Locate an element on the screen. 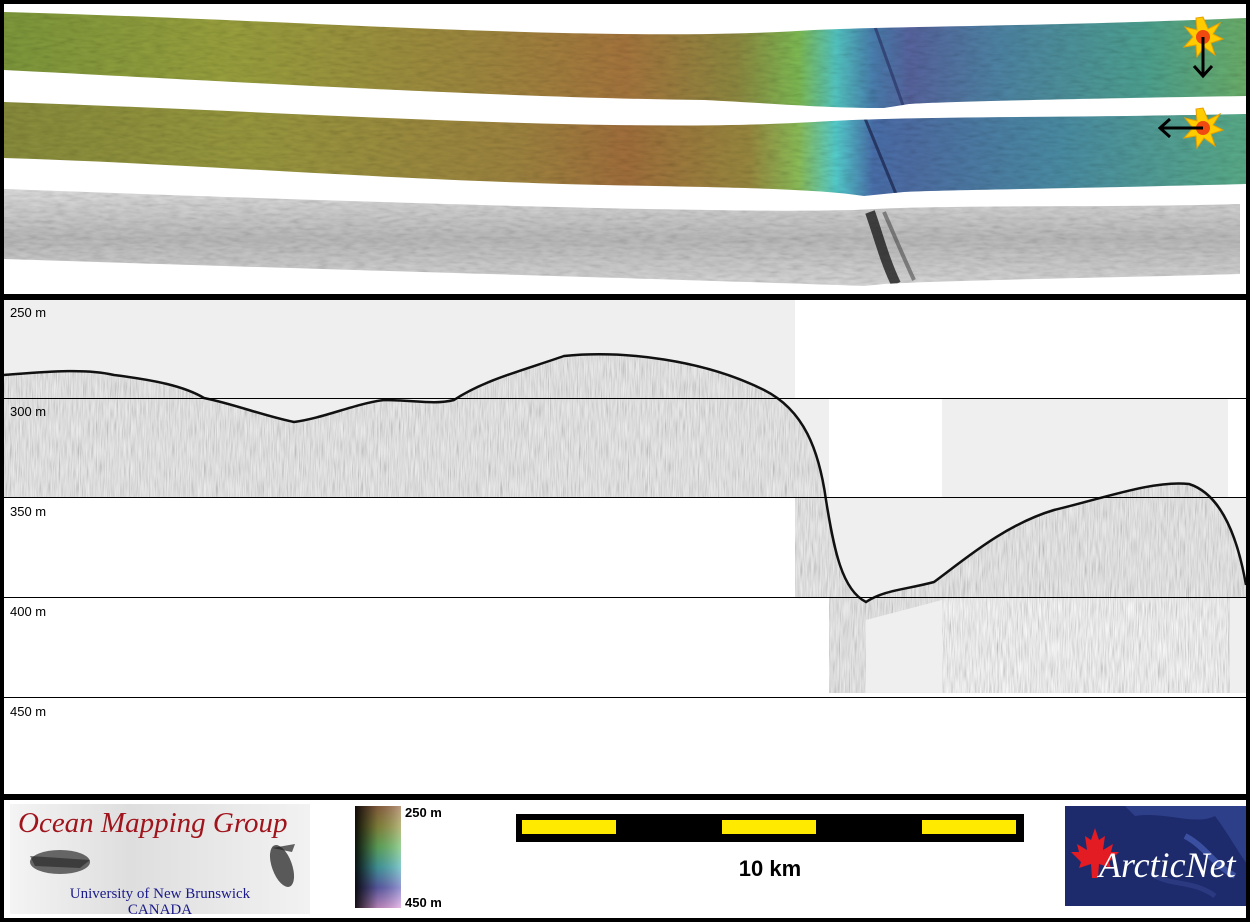 Image resolution: width=1250 pixels, height=922 pixels. arrow-down-icon is located at coordinates (1203, 58).